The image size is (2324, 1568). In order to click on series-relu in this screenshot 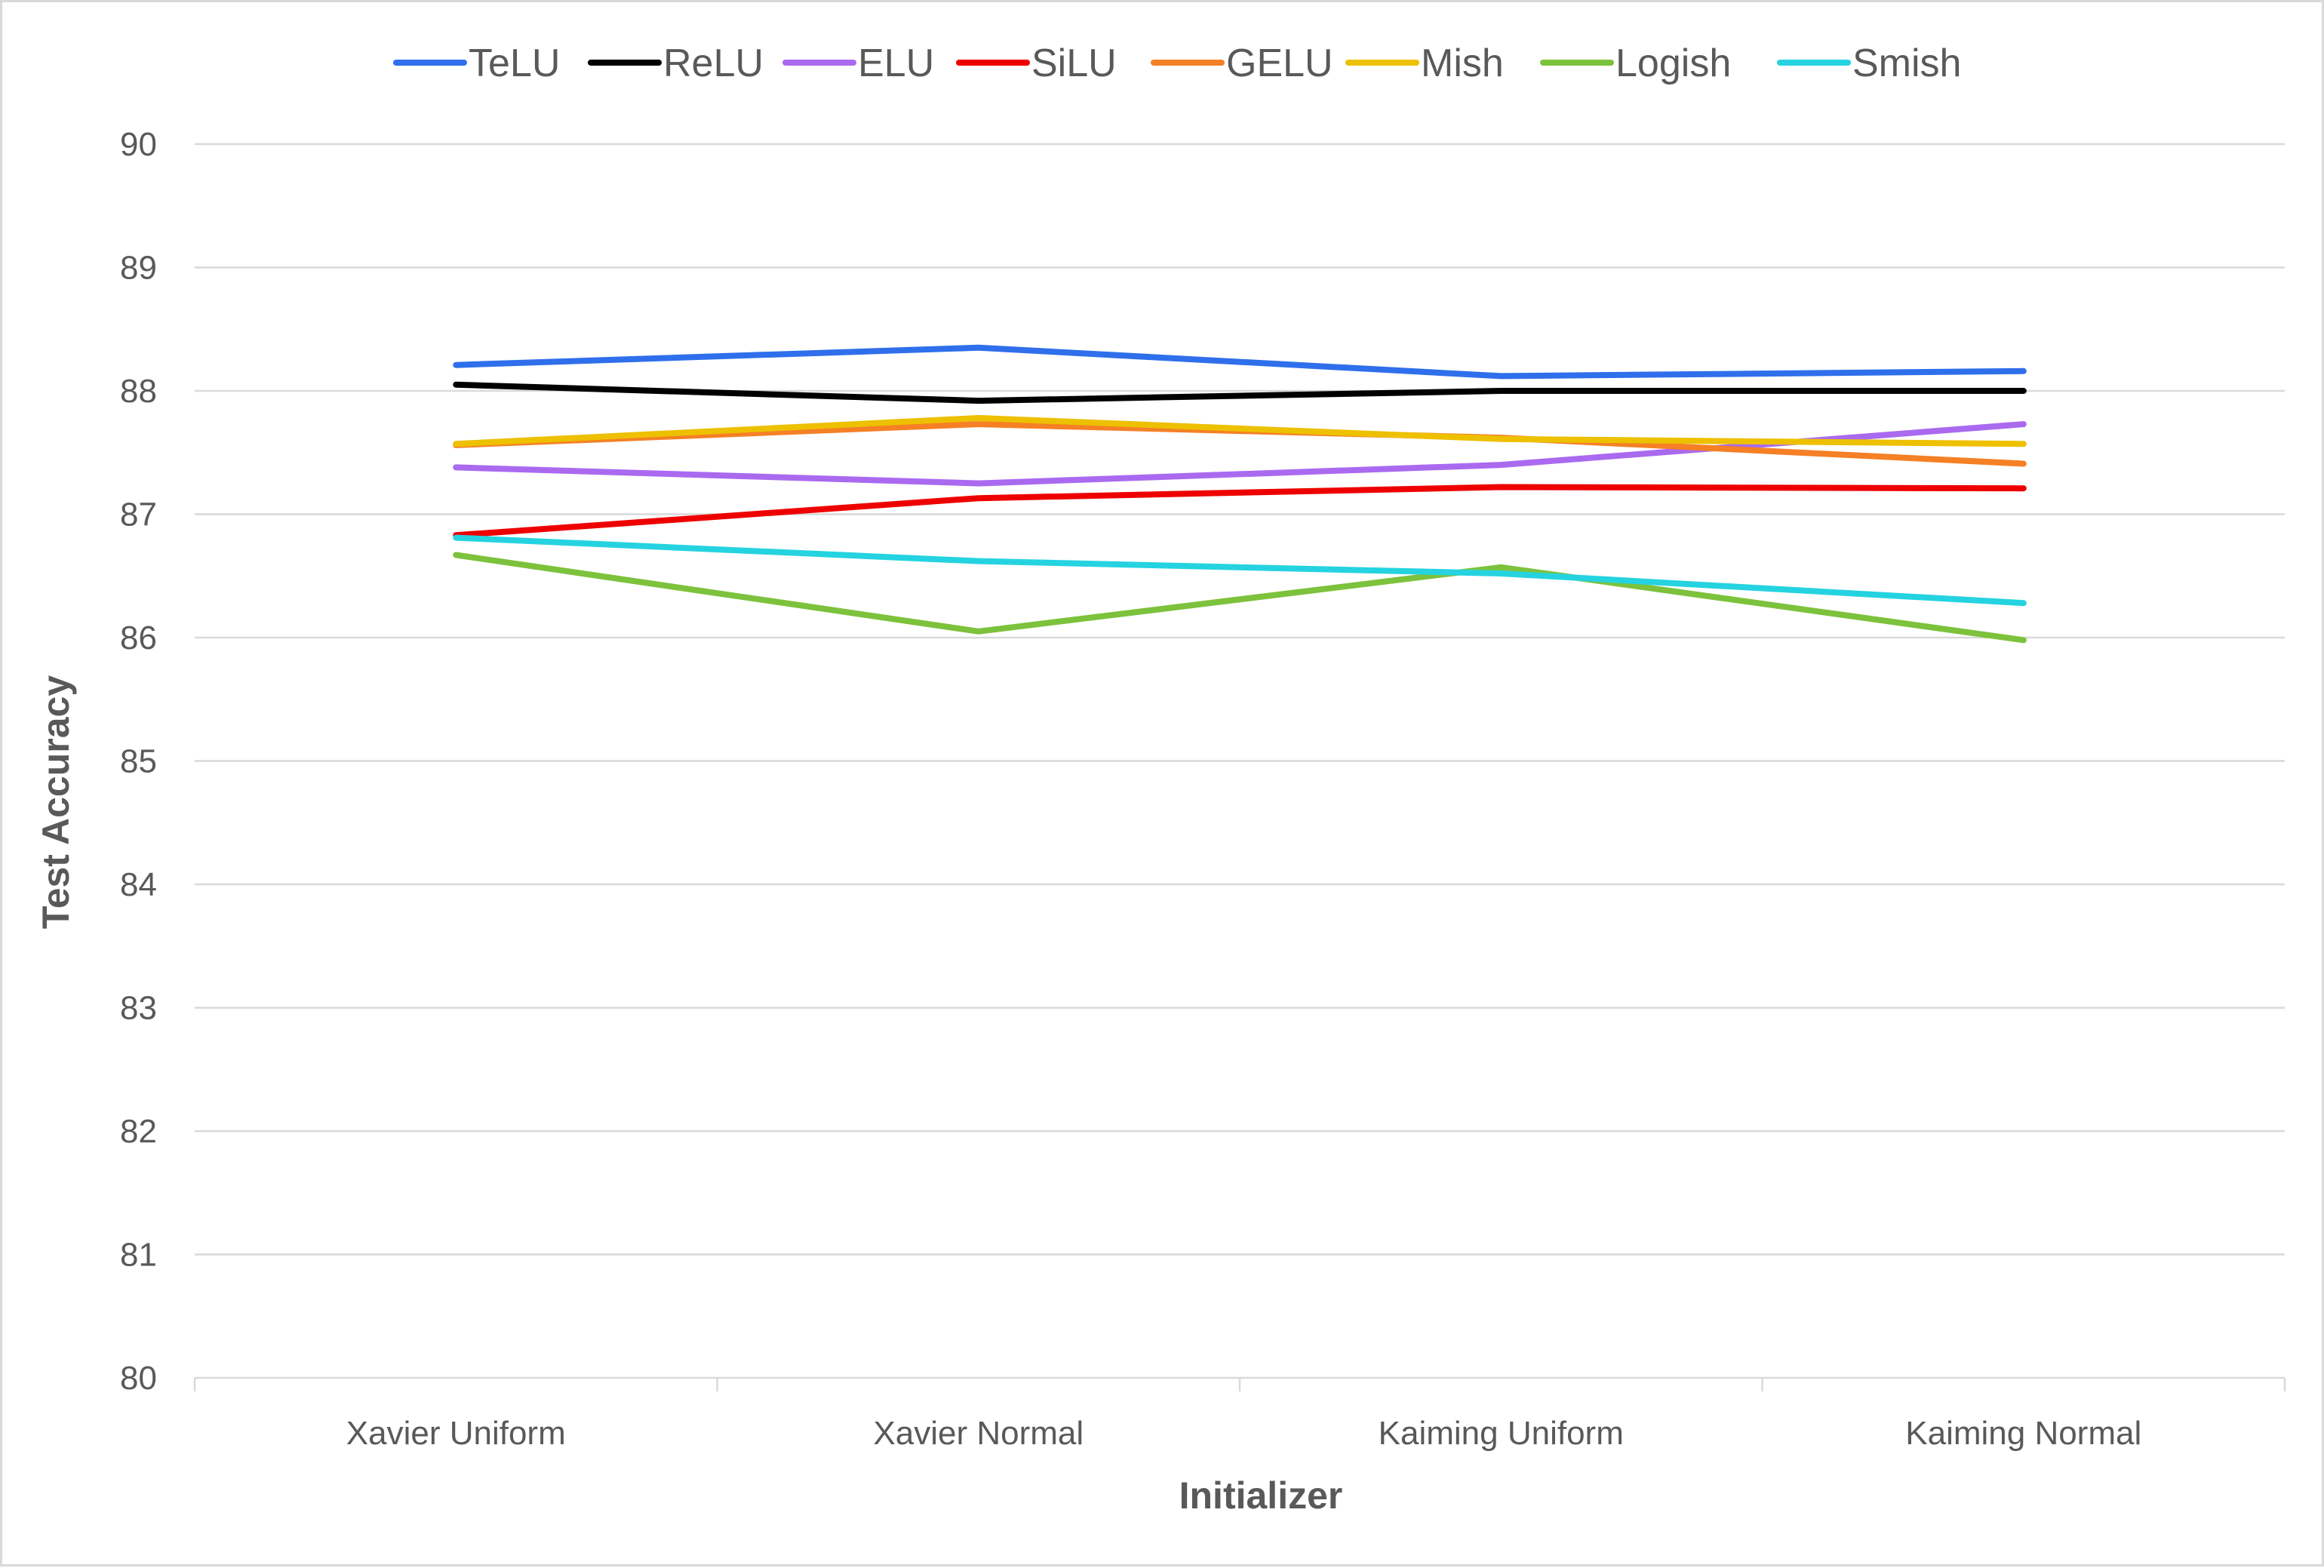, I will do `click(1240, 393)`.